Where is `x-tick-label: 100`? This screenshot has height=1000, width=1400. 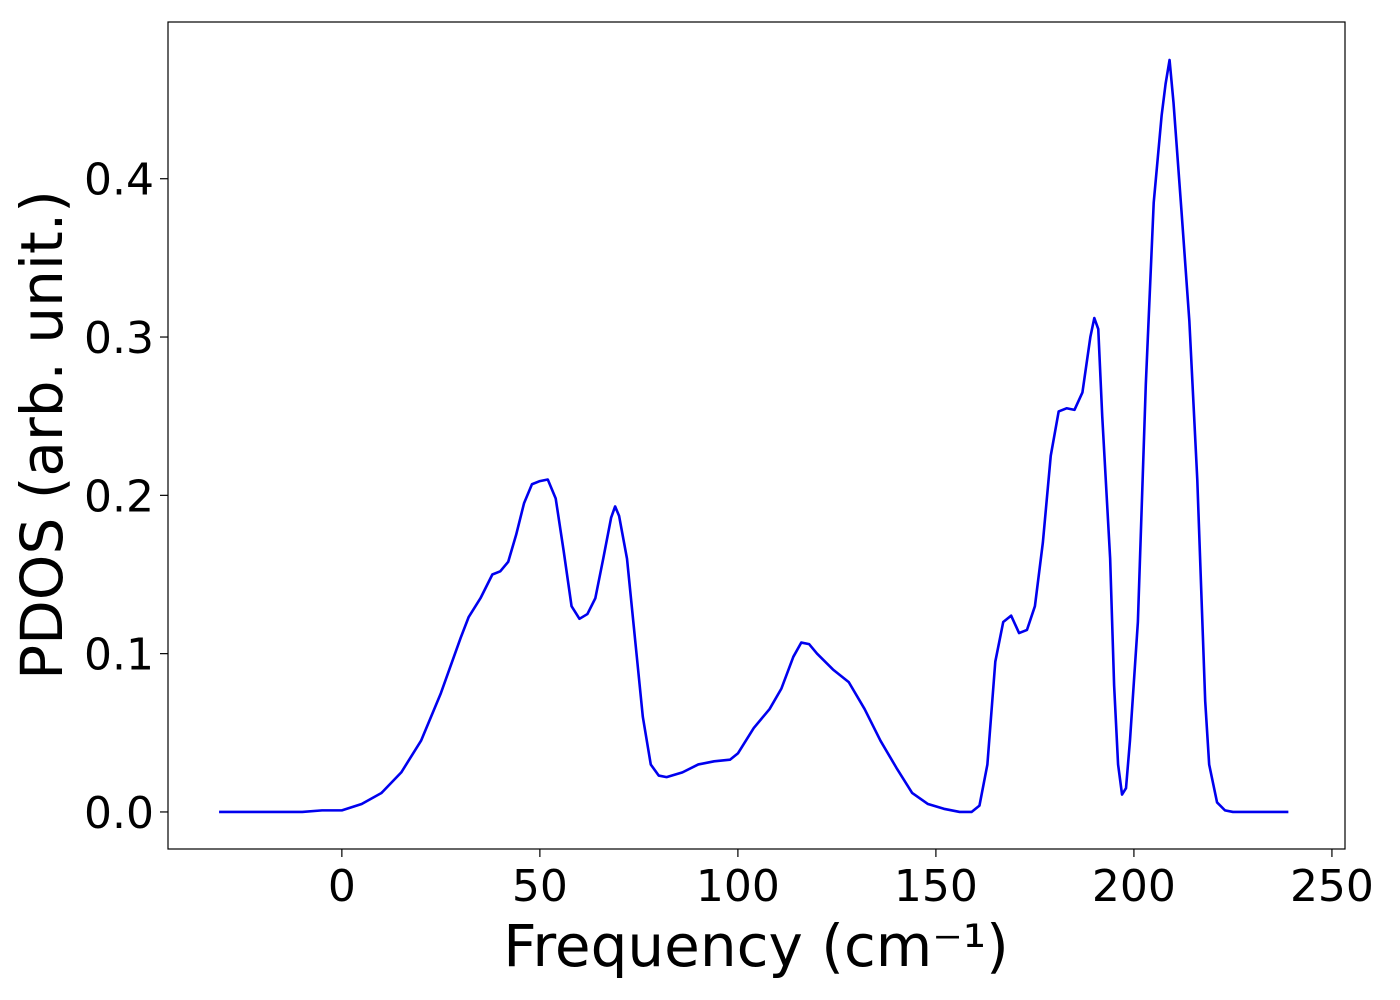 x-tick-label: 100 is located at coordinates (738, 886).